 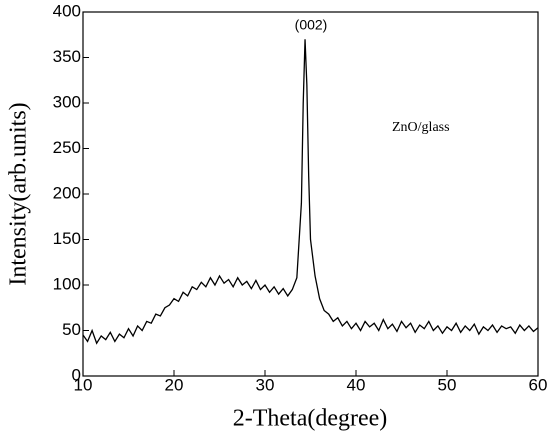 What do you see at coordinates (67, 238) in the screenshot?
I see `y-tick-label: 150` at bounding box center [67, 238].